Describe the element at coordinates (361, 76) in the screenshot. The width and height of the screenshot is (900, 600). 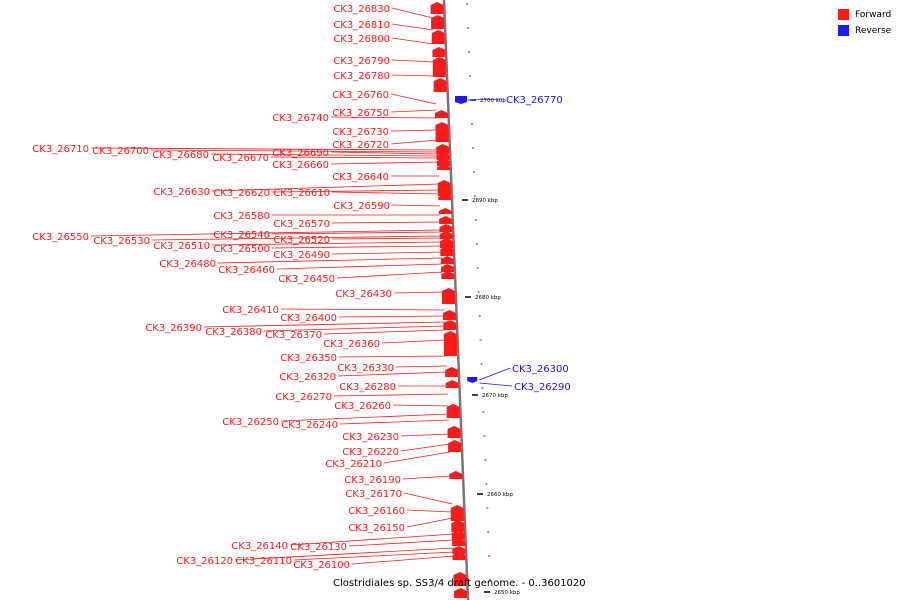
I see `forward-gene-label: CK3_26780` at that location.